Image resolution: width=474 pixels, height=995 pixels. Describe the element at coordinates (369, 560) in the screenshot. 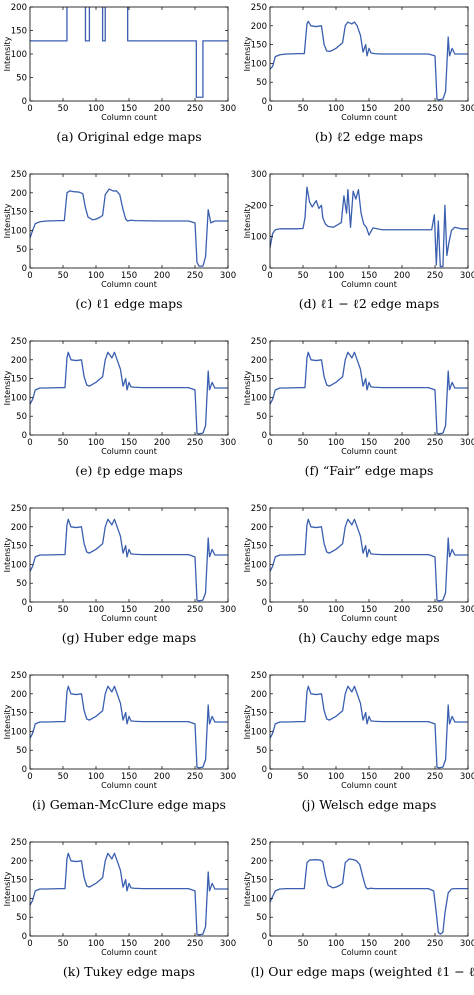

I see `series-line-h` at that location.